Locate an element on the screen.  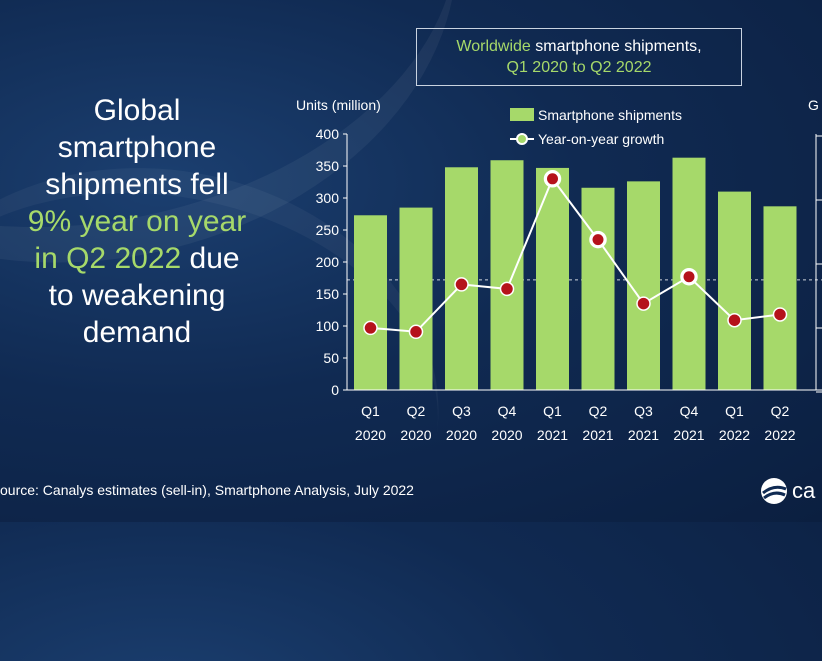
legend-layer: Smartphone shipments Year-on-year growth is located at coordinates (596, 127).